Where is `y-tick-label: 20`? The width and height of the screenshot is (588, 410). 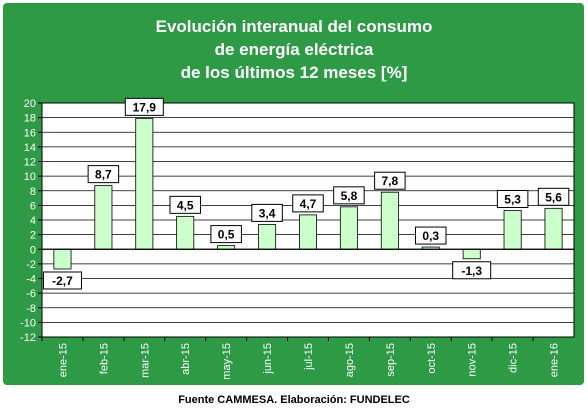
y-tick-label: 20 is located at coordinates (30, 104).